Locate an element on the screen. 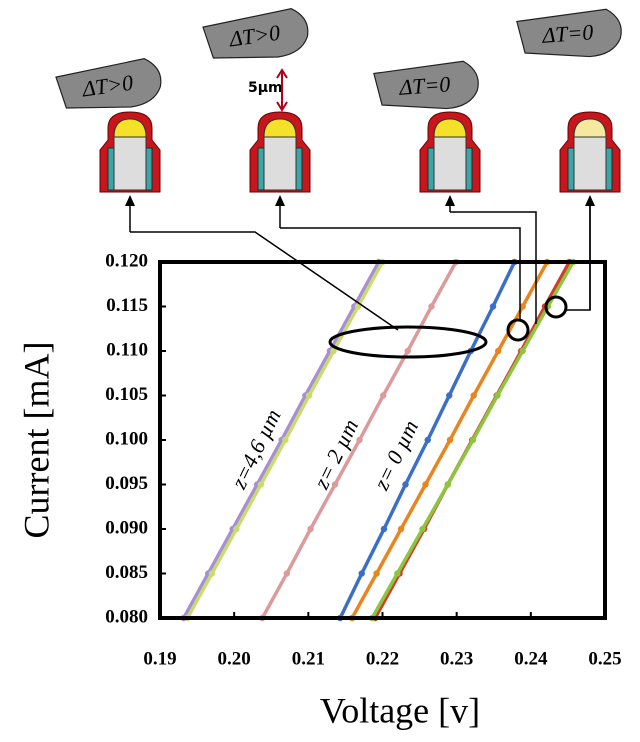  y-tick-label: 0.115 is located at coordinates (127, 305).